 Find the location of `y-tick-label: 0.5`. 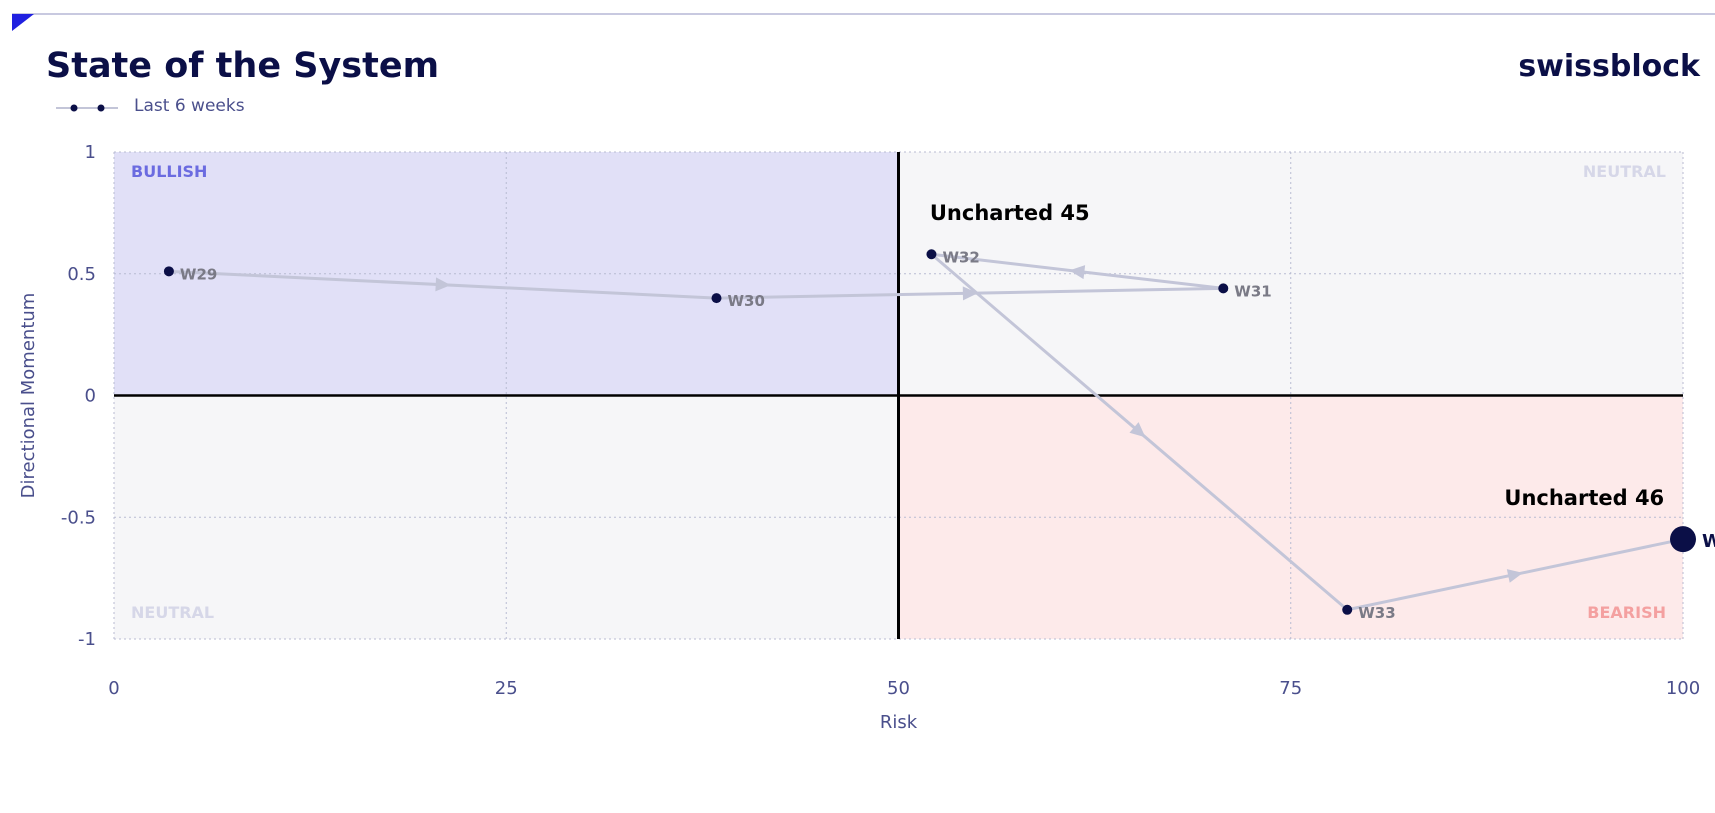

y-tick-label: 0.5 is located at coordinates (81, 274).